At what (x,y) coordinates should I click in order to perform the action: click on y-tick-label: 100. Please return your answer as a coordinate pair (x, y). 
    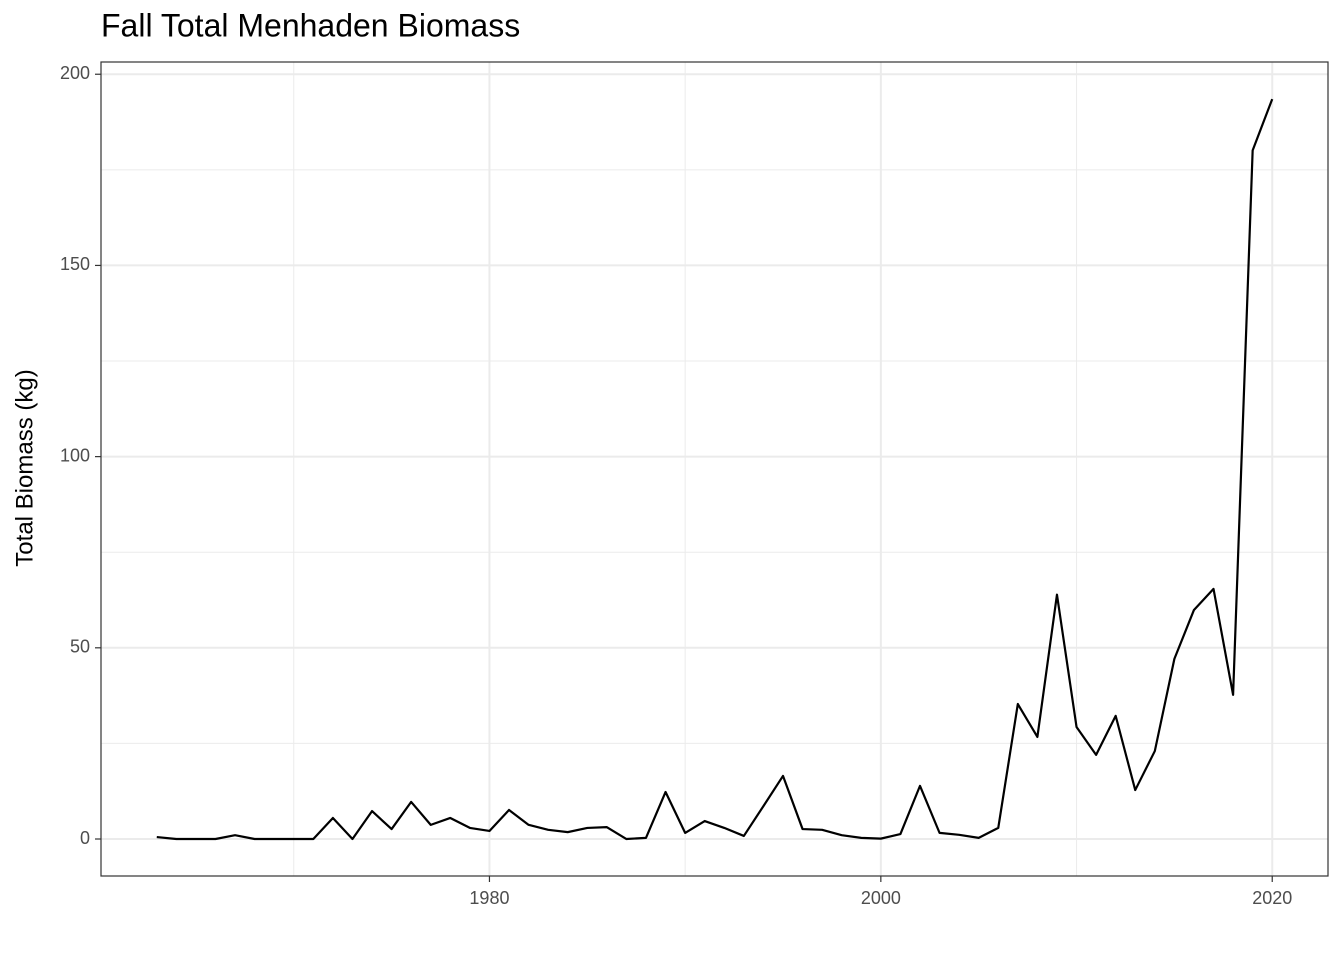
    Looking at the image, I should click on (75, 455).